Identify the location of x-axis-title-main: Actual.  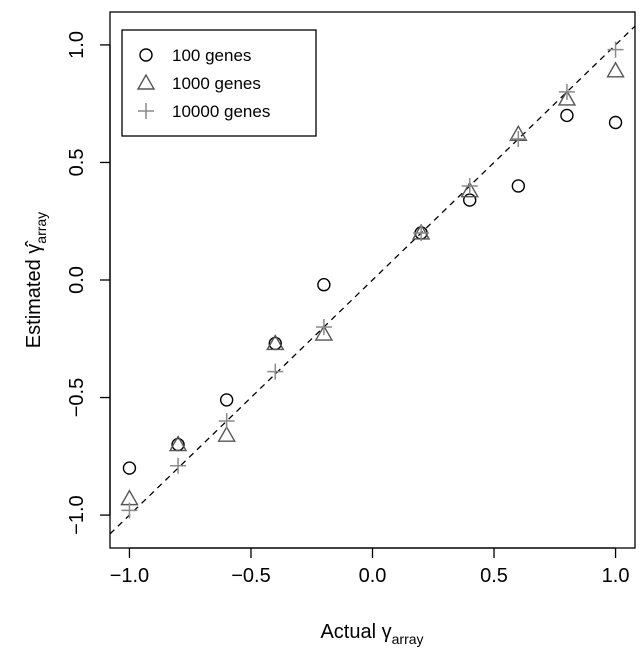
(350, 632).